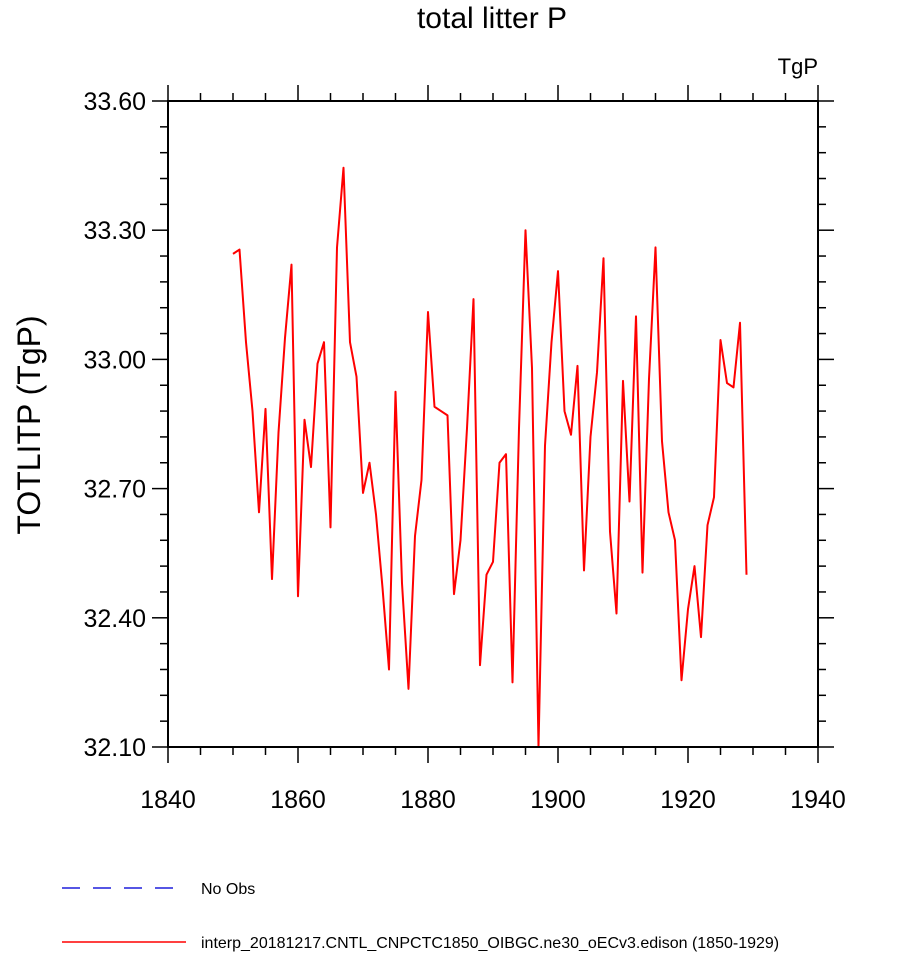 The image size is (915, 953). I want to click on y-tick-label: 32.70, so click(114, 490).